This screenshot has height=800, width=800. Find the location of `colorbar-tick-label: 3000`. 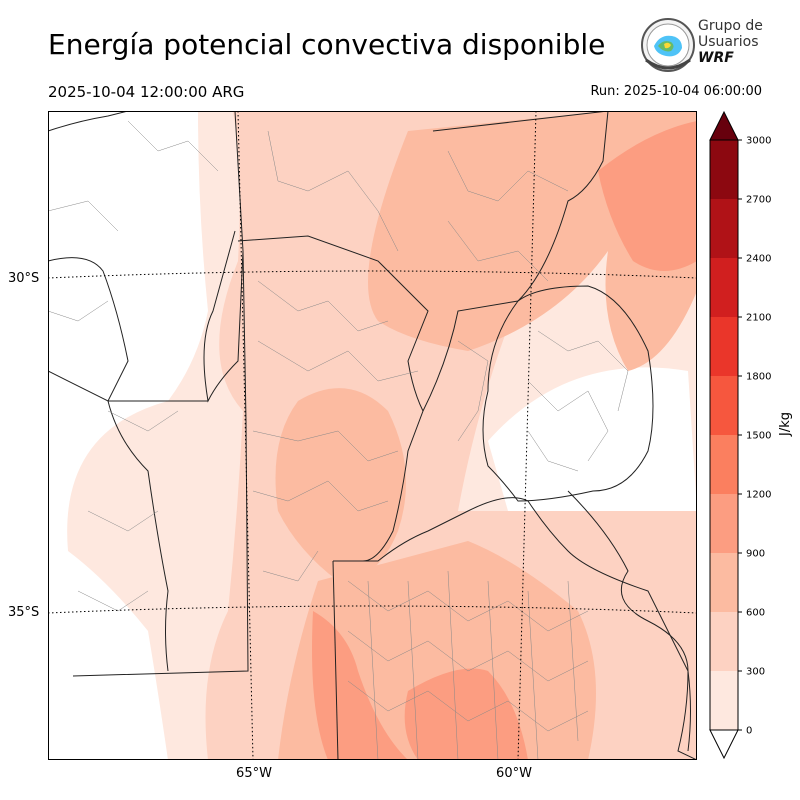

colorbar-tick-label: 3000 is located at coordinates (758, 141).